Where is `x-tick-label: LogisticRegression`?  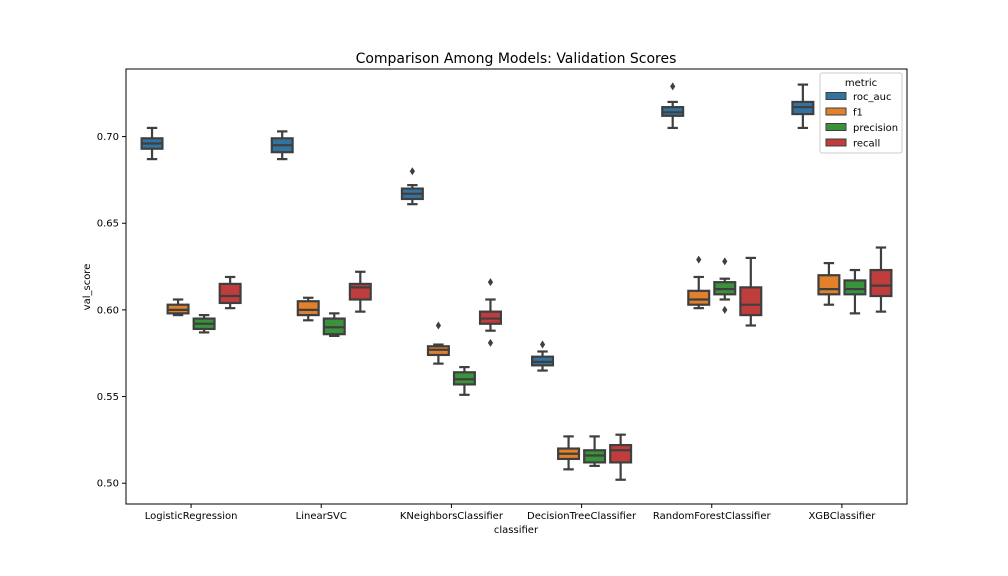
x-tick-label: LogisticRegression is located at coordinates (191, 516).